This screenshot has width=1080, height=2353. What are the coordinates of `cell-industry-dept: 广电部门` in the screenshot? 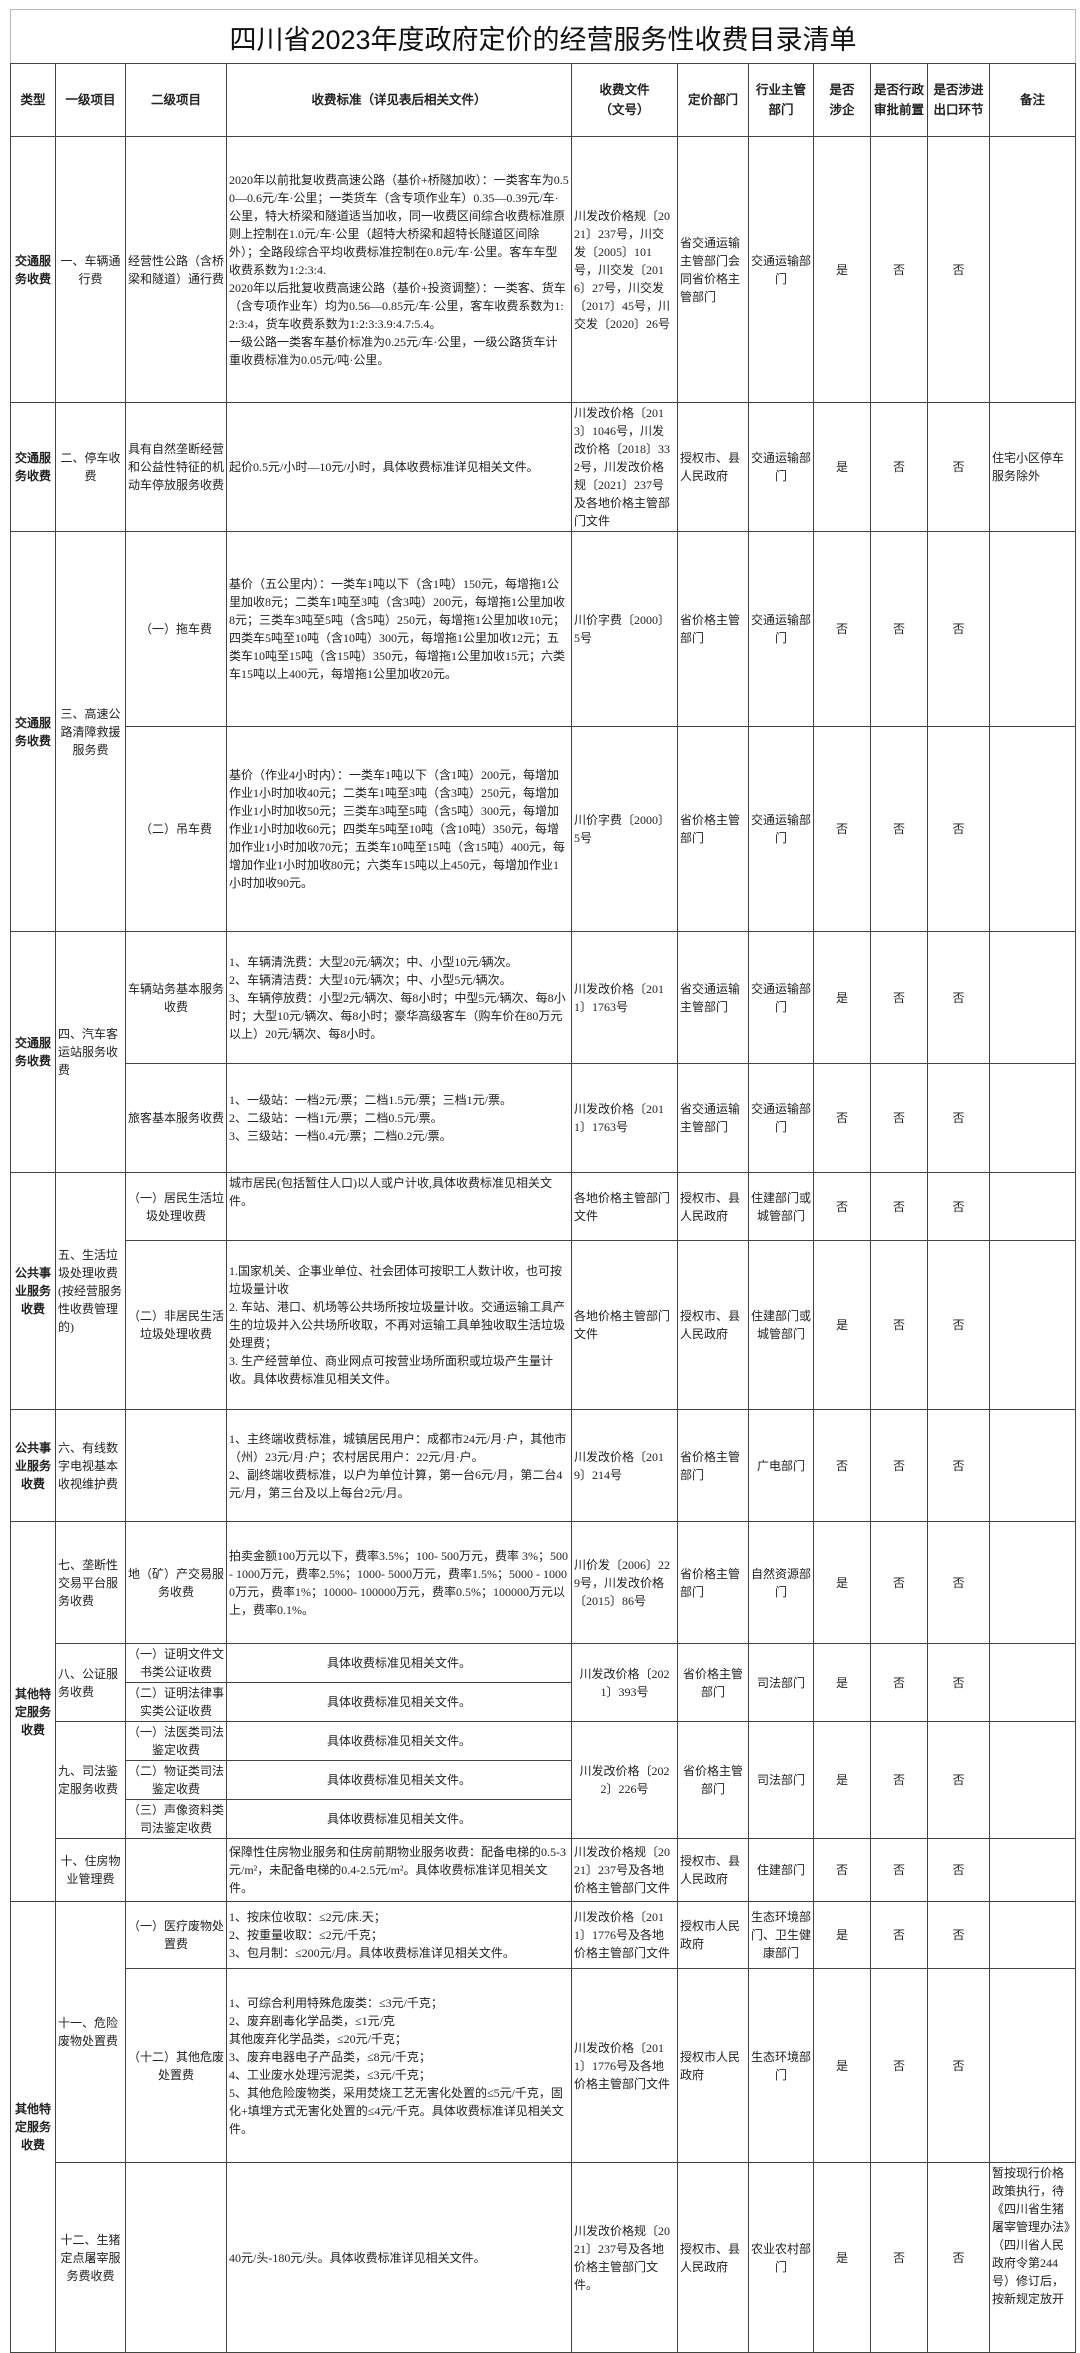 It's located at (781, 1465).